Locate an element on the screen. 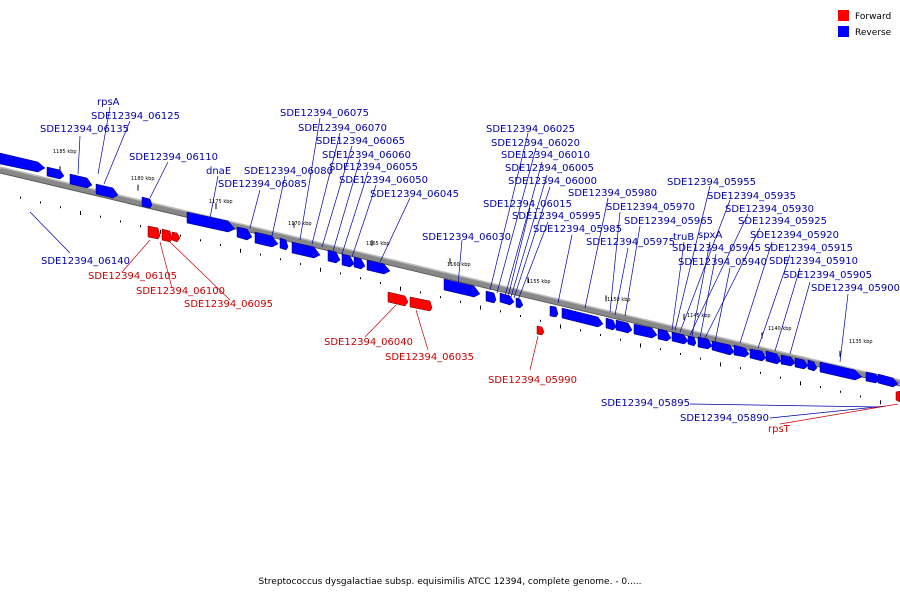 This screenshot has height=600, width=900. gene-label: SDE12394_06035 is located at coordinates (429, 357).